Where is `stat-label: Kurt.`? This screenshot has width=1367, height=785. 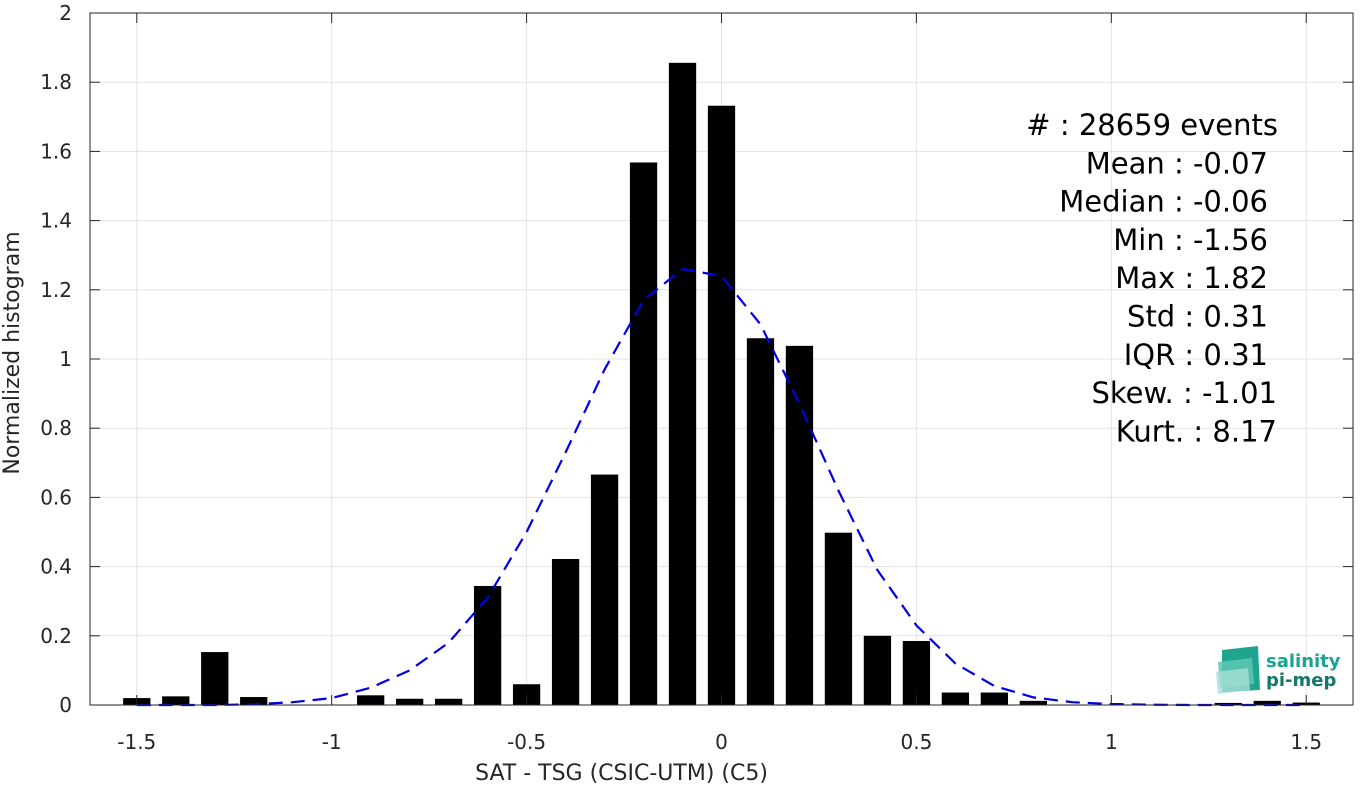 stat-label: Kurt. is located at coordinates (1150, 431).